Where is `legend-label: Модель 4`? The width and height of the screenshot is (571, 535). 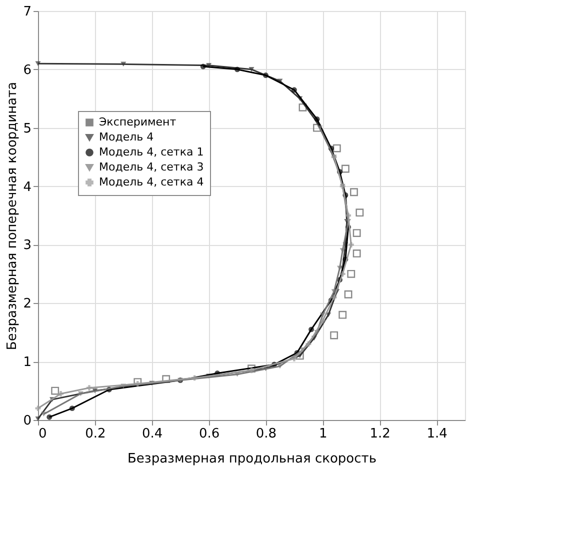
legend-label: Модель 4 is located at coordinates (126, 137).